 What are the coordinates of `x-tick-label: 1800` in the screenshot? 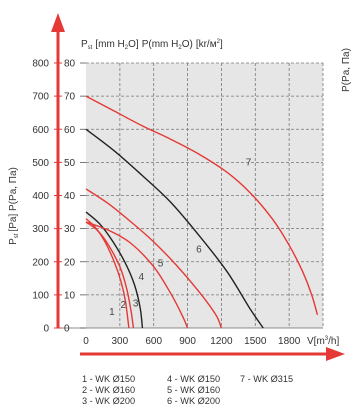 It's located at (289, 341).